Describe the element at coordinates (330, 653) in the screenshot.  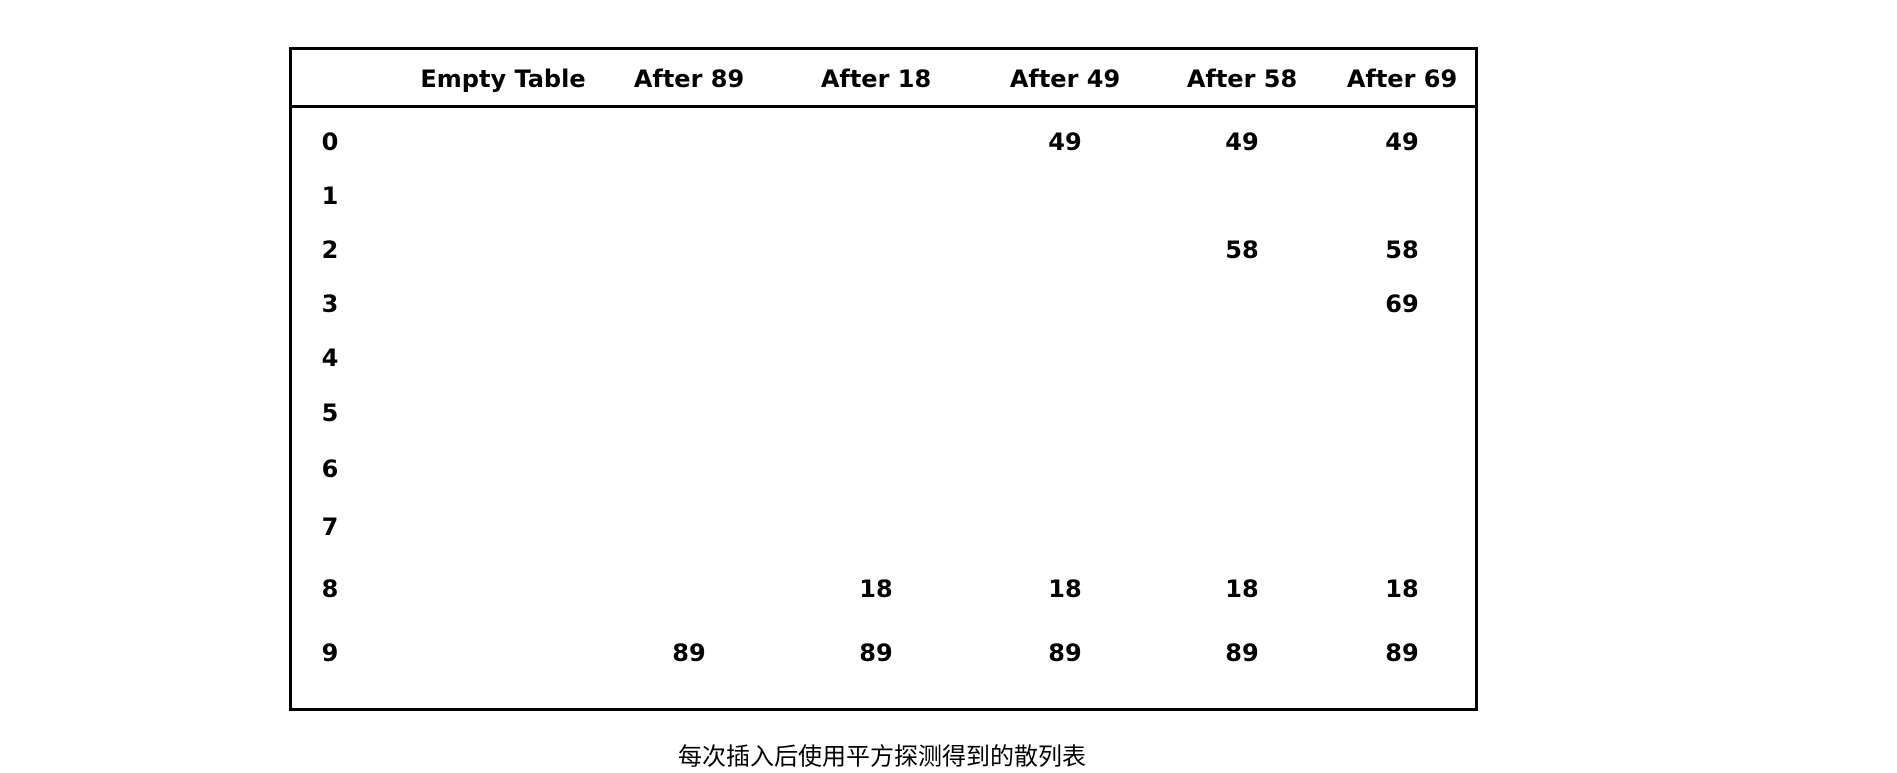
I see `row-index: 9` at that location.